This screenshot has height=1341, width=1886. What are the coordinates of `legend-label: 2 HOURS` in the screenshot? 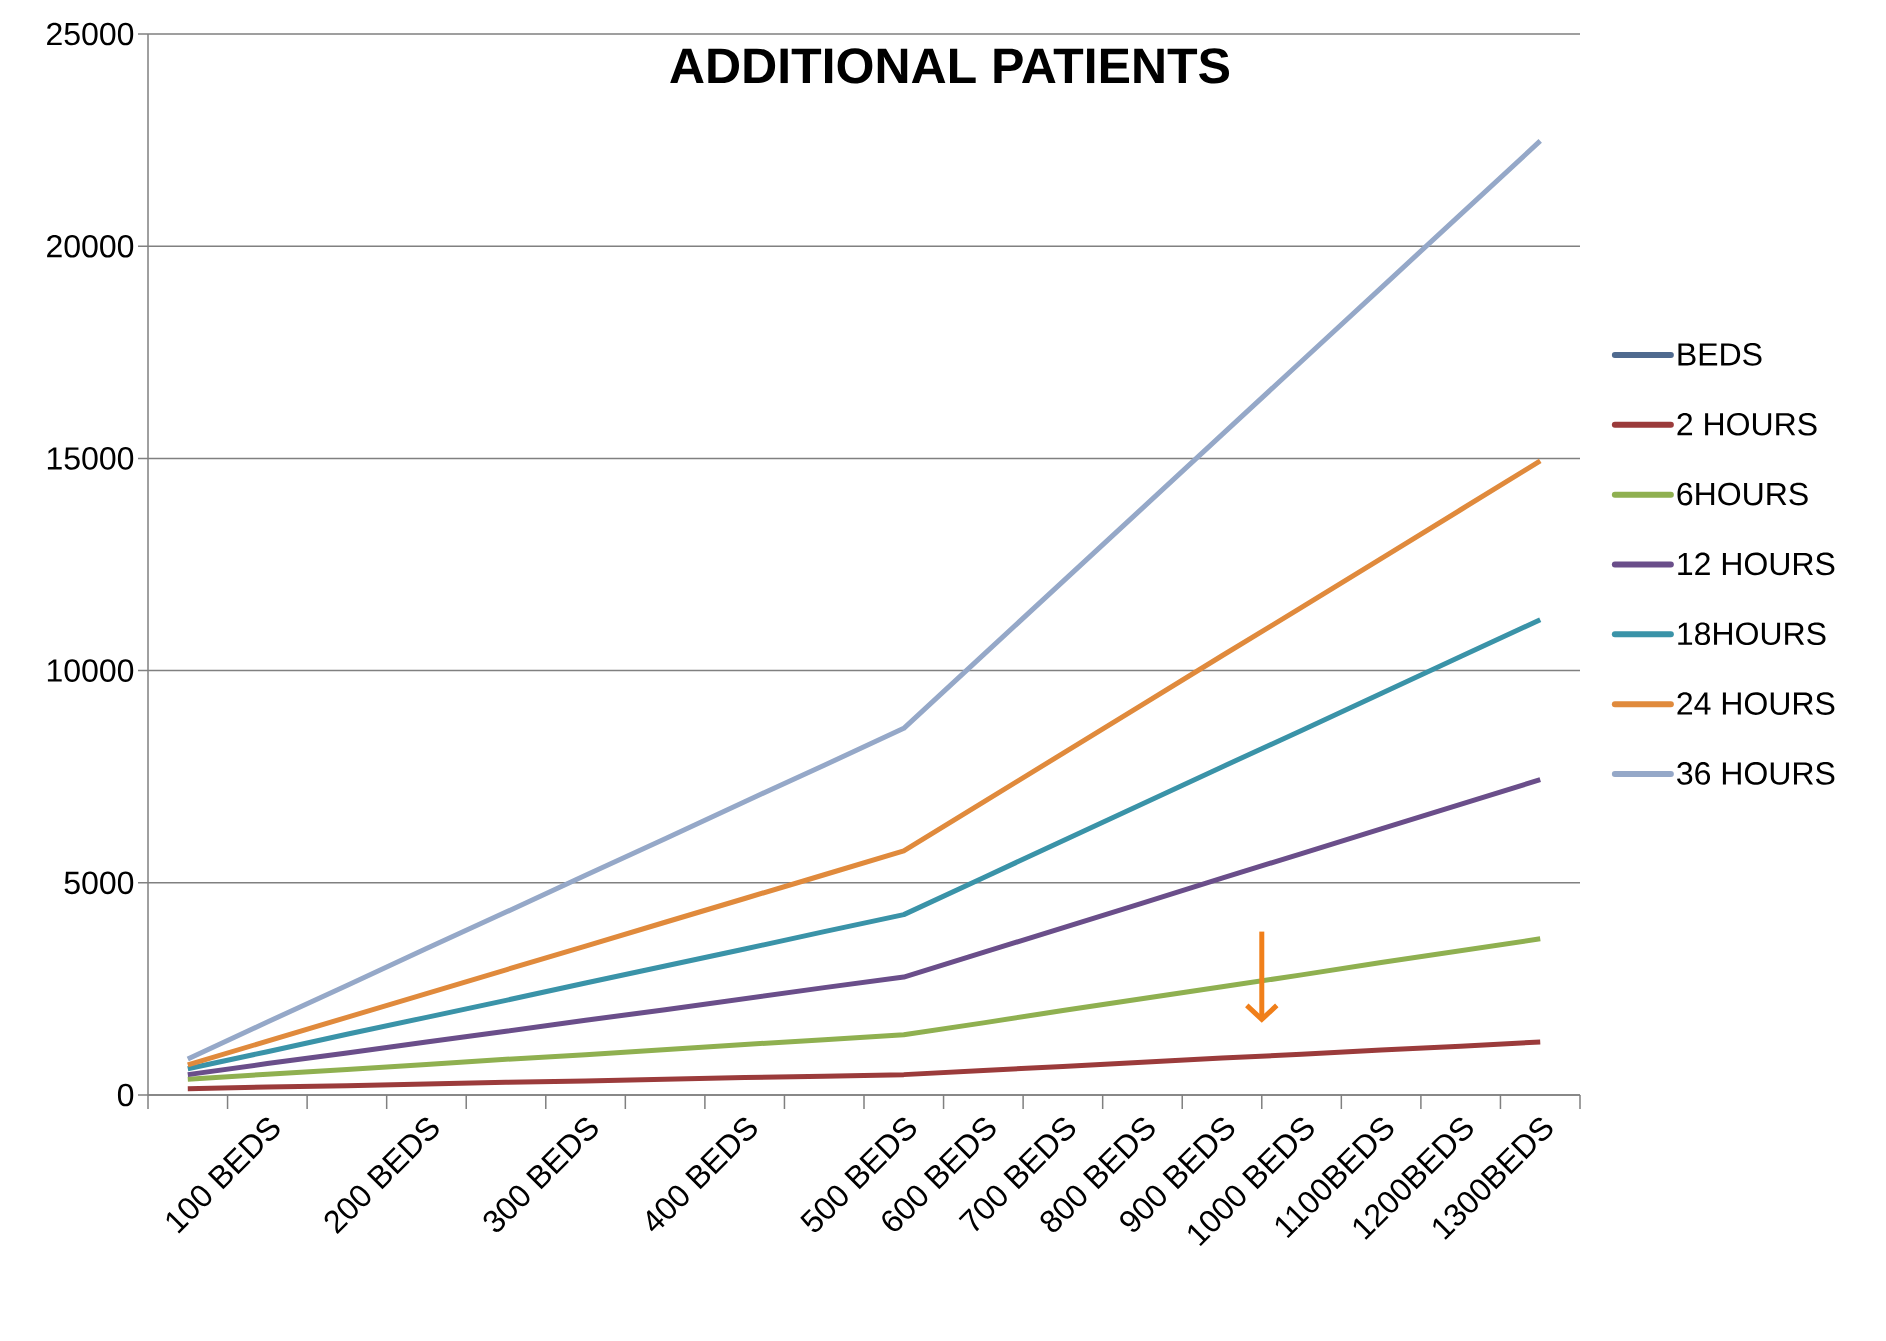 It's located at (1747, 424).